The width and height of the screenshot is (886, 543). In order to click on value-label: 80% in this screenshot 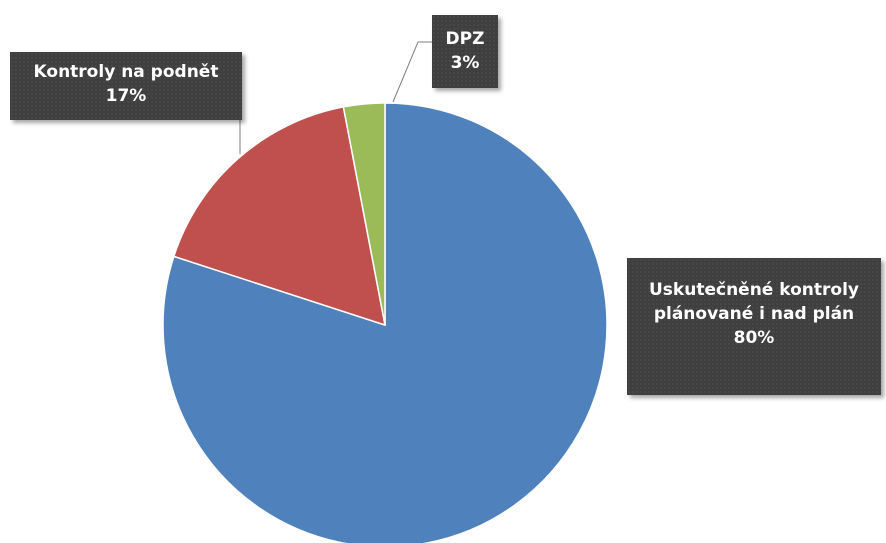, I will do `click(754, 338)`.